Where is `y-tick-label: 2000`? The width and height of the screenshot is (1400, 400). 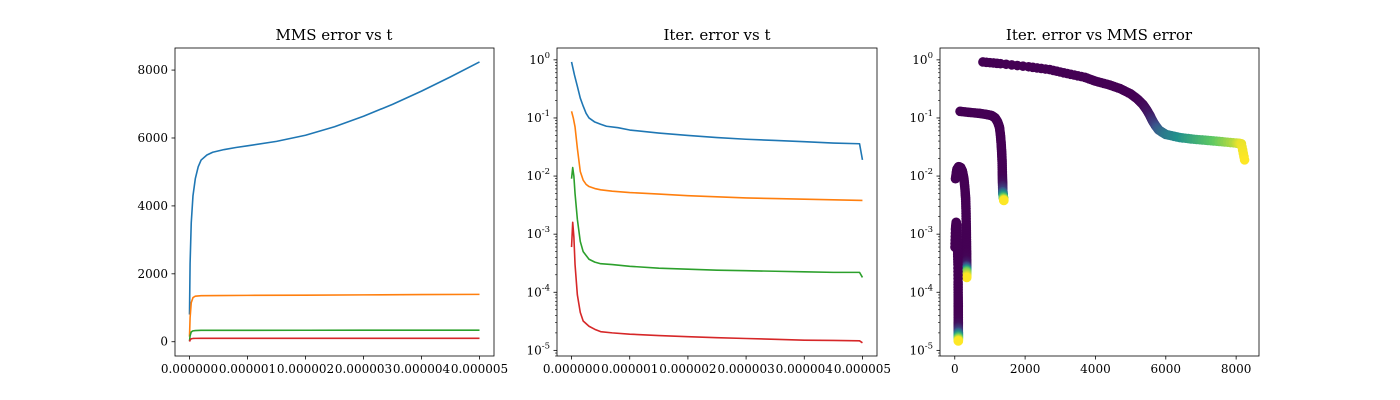 y-tick-label: 2000 is located at coordinates (152, 274).